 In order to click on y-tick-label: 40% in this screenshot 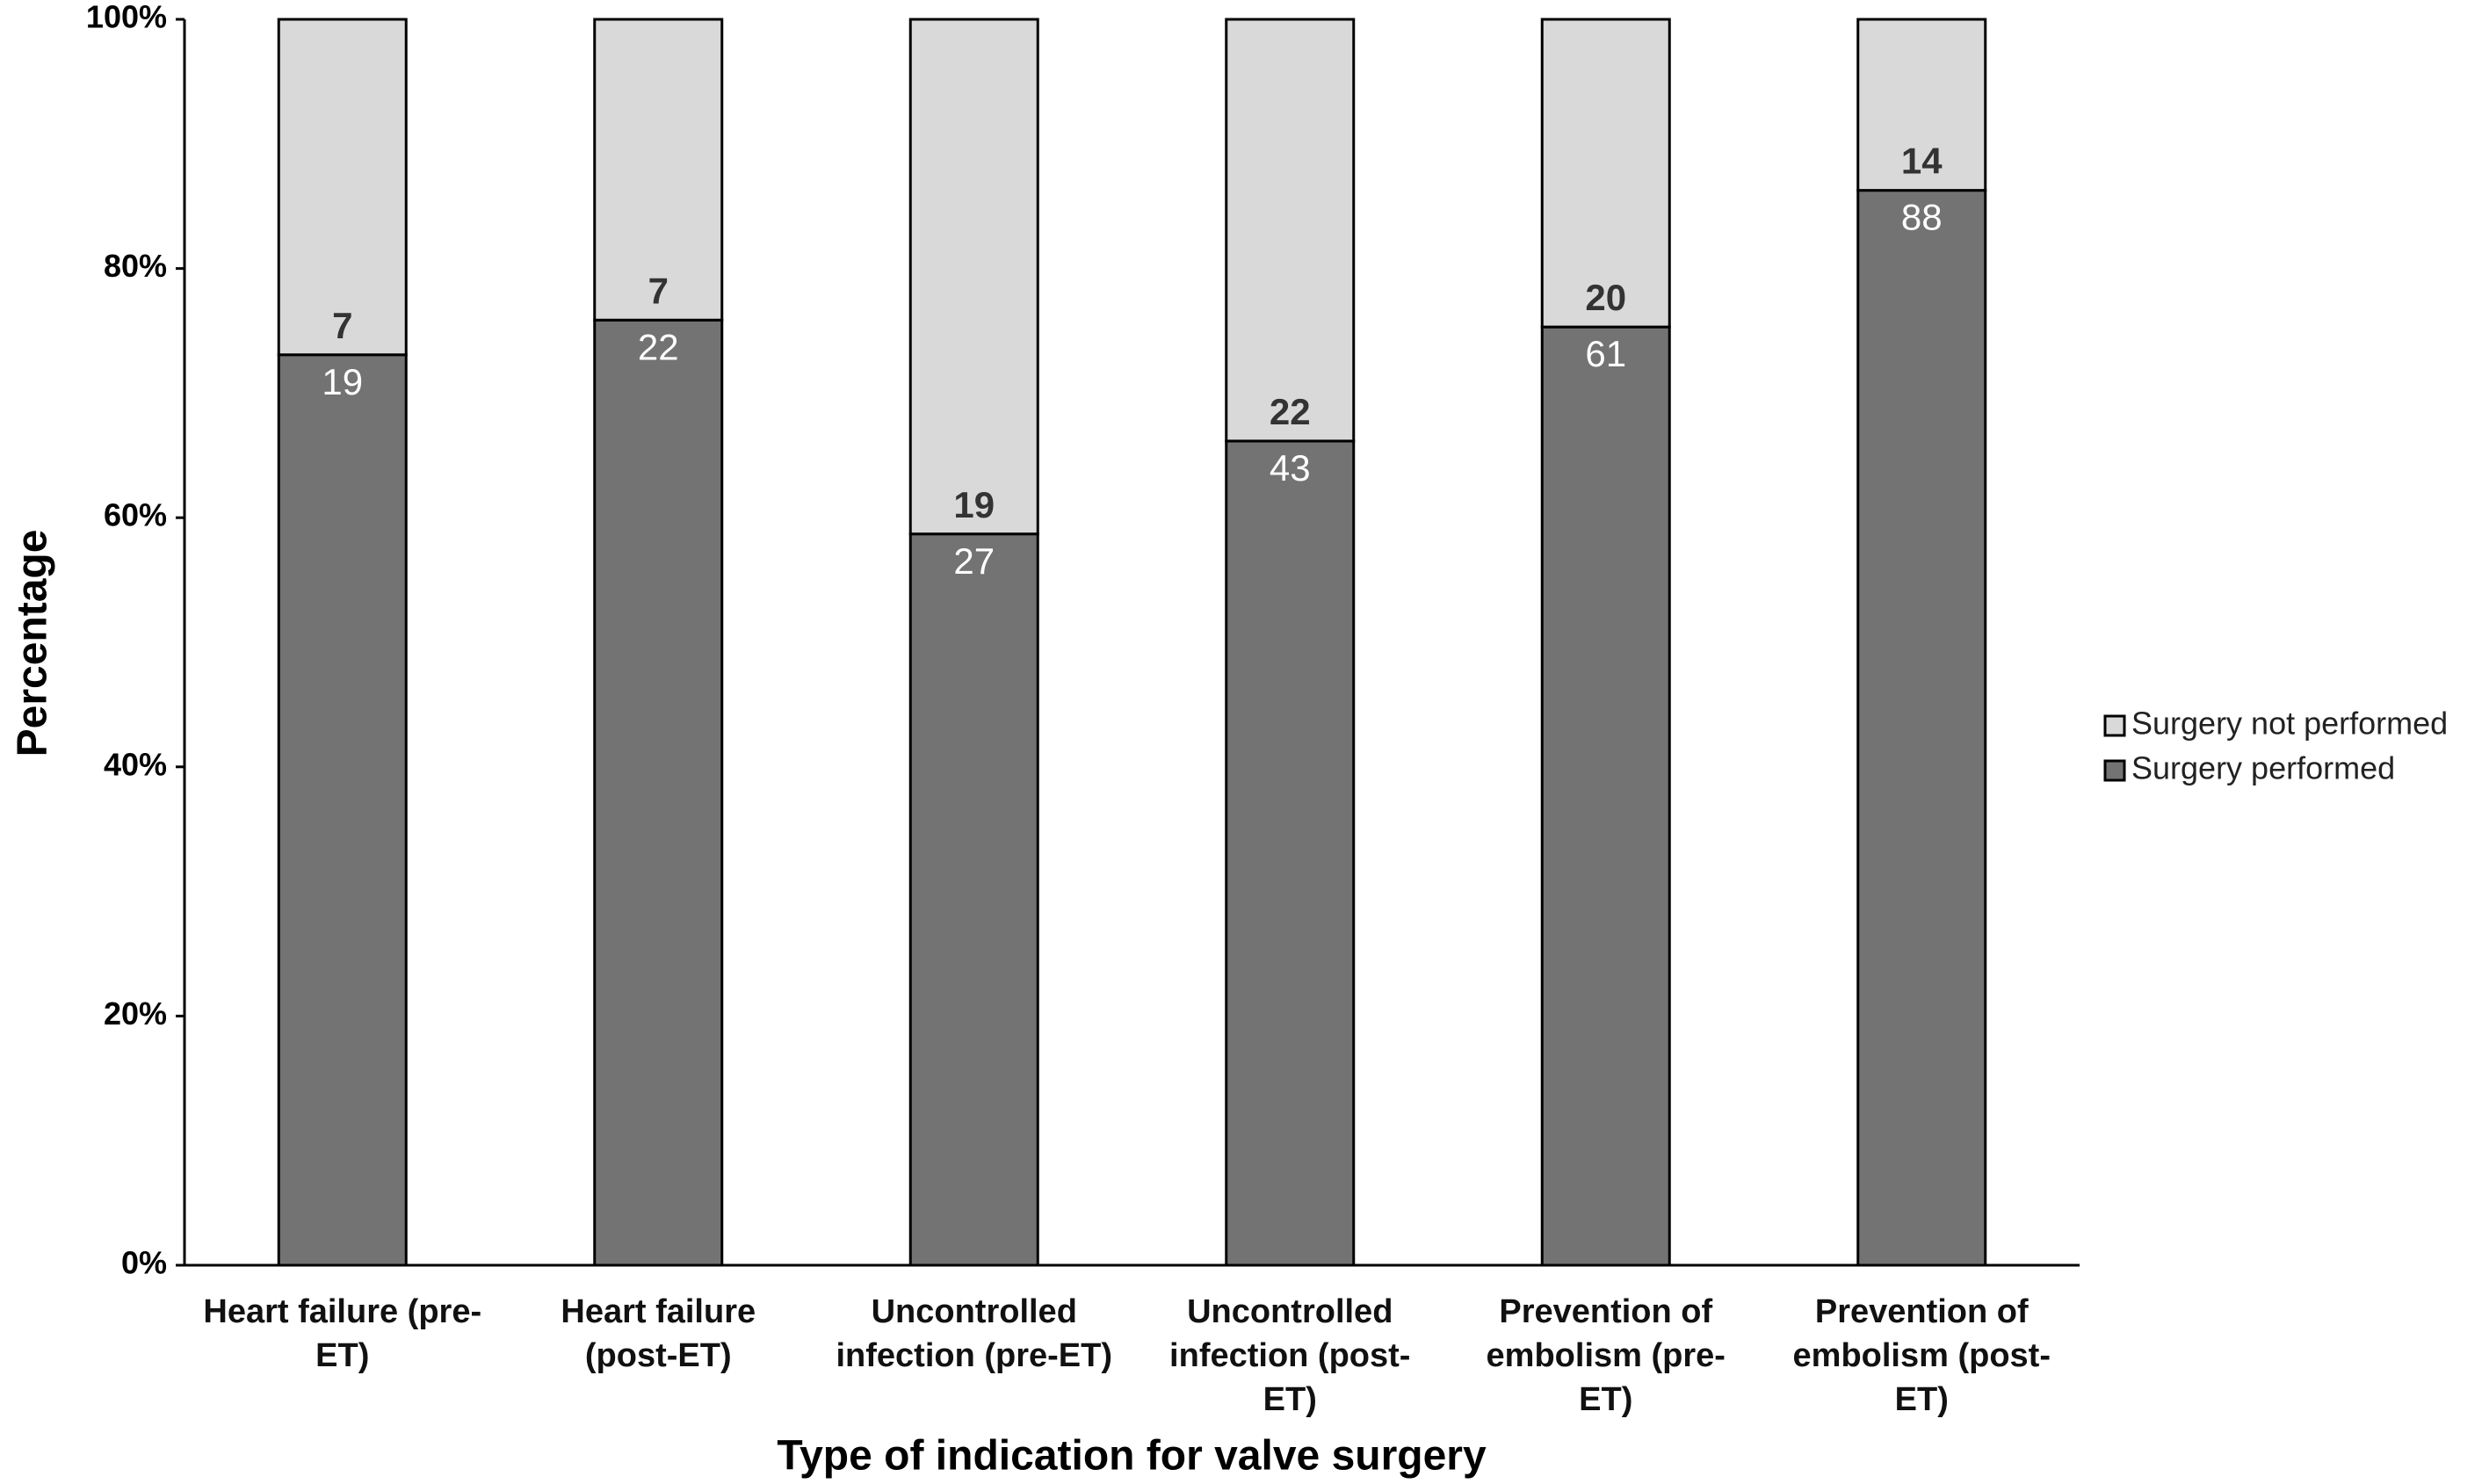, I will do `click(135, 764)`.